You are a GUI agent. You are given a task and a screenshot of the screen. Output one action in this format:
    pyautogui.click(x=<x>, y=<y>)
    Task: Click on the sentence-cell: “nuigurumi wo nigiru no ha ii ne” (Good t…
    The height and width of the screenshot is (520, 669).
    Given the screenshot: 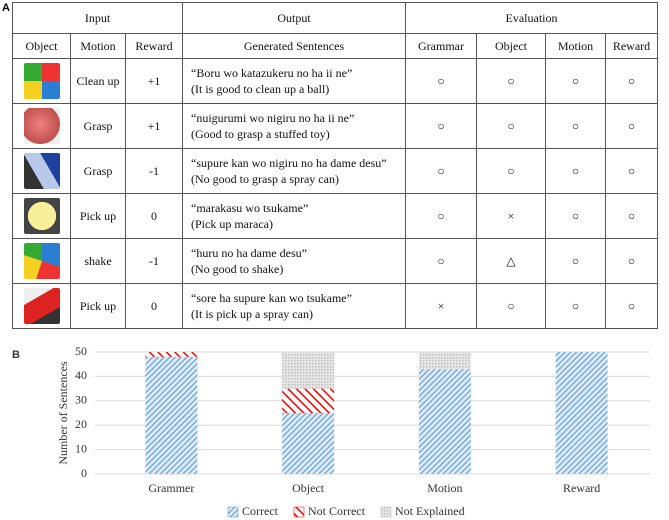 What is the action you would take?
    pyautogui.click(x=294, y=126)
    